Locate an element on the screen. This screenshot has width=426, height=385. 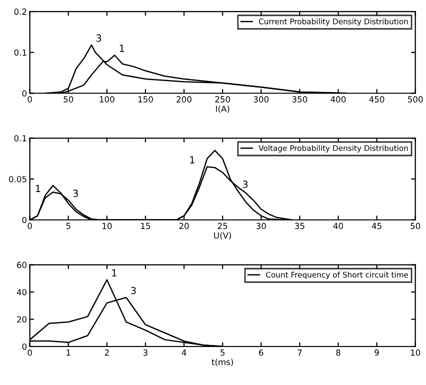
x-tick-label: 250 is located at coordinates (222, 99).